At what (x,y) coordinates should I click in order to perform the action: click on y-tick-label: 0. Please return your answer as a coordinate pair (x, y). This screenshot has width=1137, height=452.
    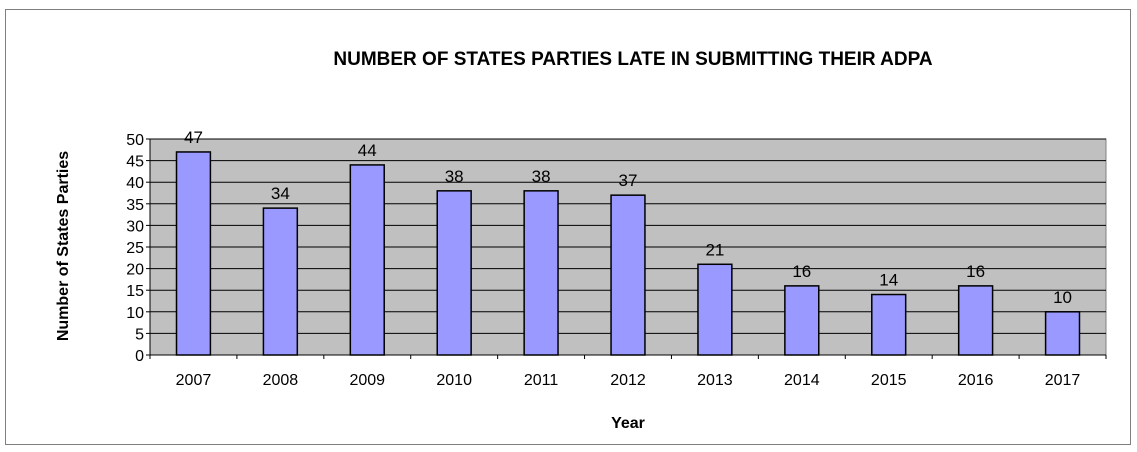
    Looking at the image, I should click on (139, 356).